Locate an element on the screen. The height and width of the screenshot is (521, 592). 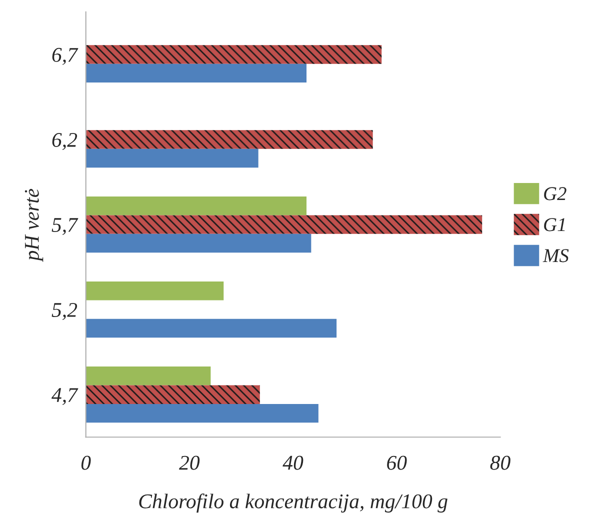
x-tick-label: 40 is located at coordinates (293, 463).